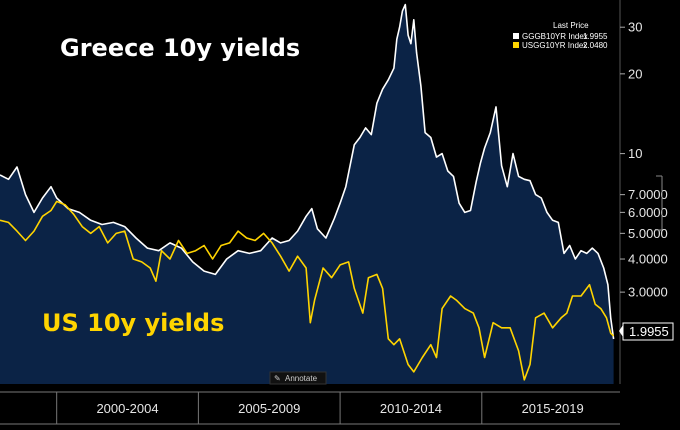 This screenshot has height=430, width=680. I want to click on y-tick-label: 4.0000, so click(648, 259).